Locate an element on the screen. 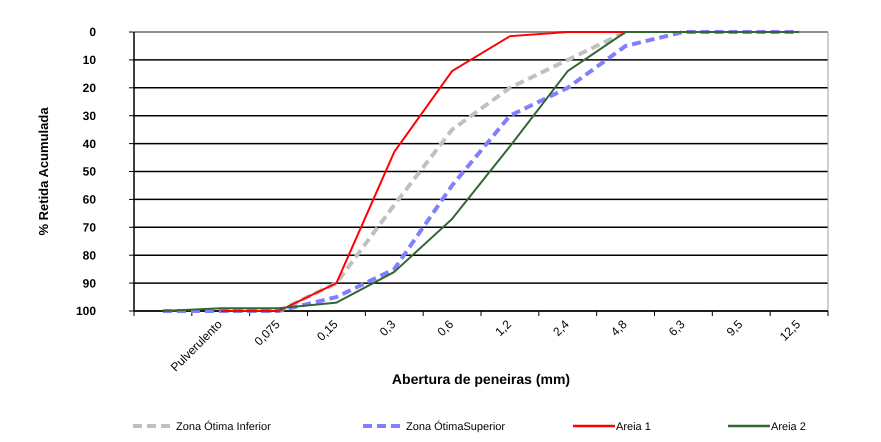 The width and height of the screenshot is (881, 442). x-tick-label: 9,5 is located at coordinates (735, 327).